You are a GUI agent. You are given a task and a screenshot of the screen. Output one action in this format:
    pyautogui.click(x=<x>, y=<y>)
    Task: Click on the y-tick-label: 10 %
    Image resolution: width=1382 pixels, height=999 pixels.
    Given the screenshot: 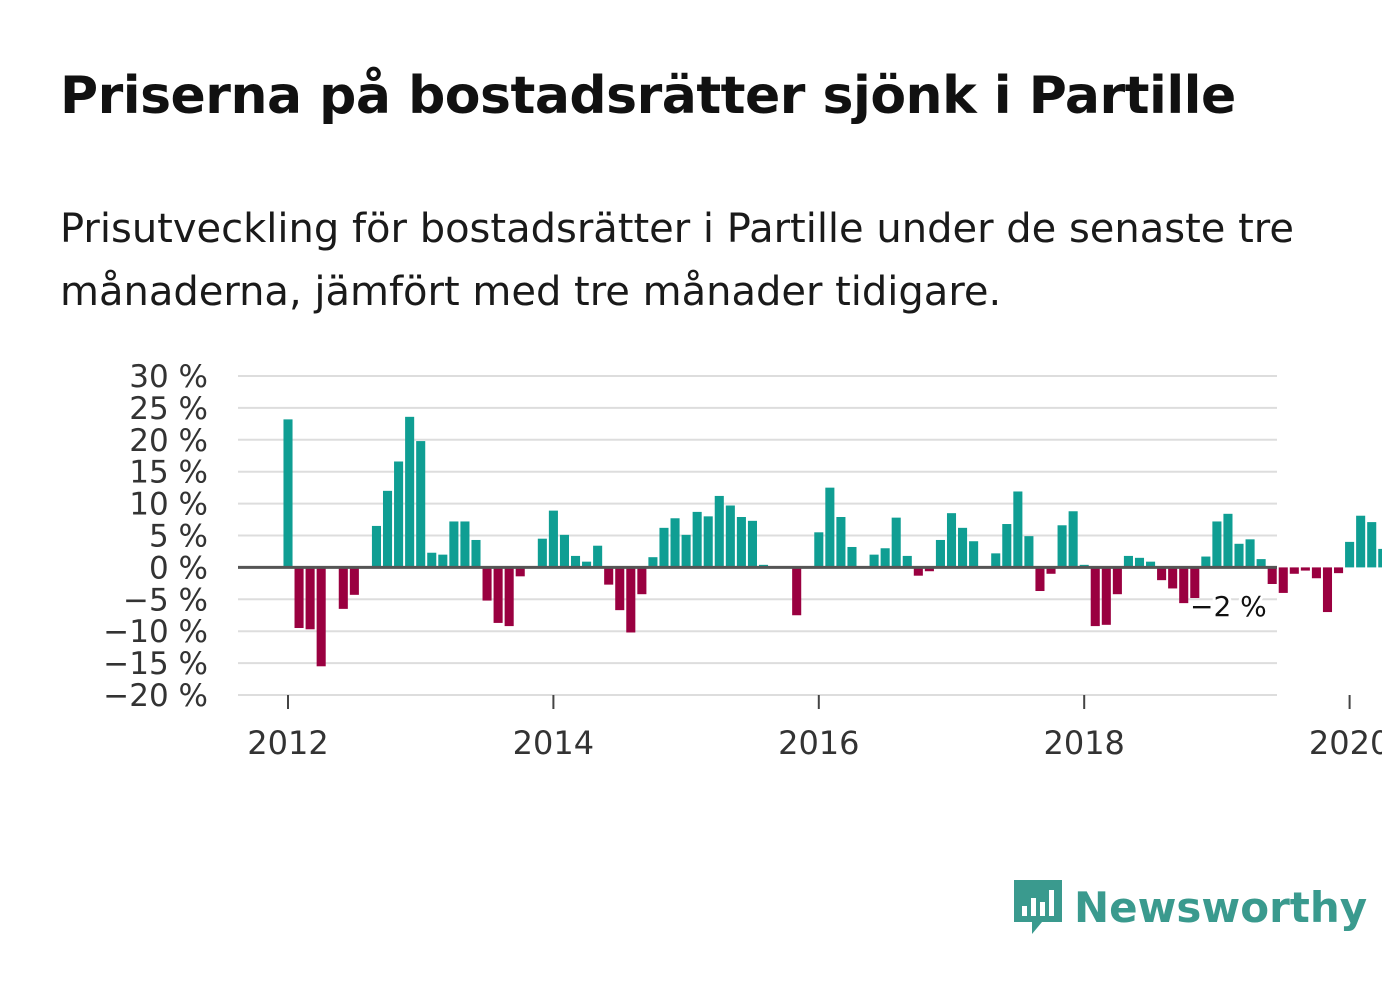 What is the action you would take?
    pyautogui.click(x=168, y=505)
    